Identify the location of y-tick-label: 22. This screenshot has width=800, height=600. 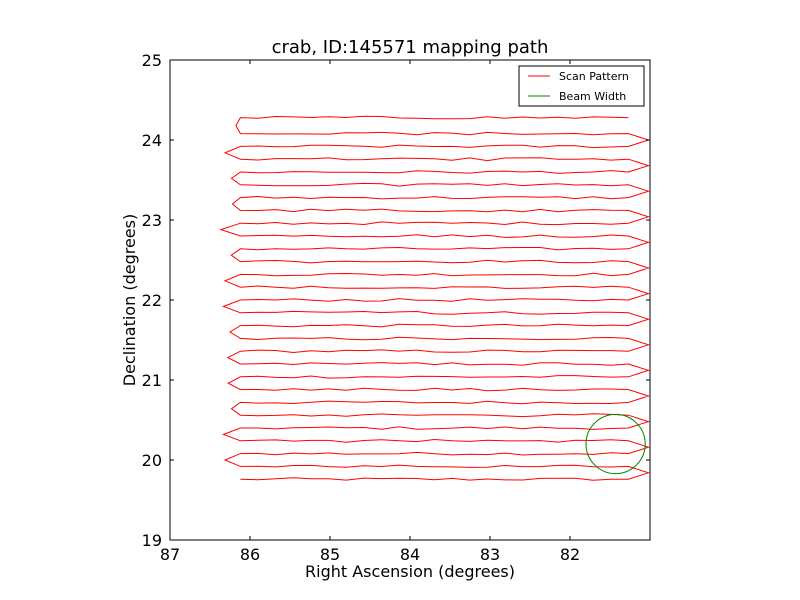
(152, 300).